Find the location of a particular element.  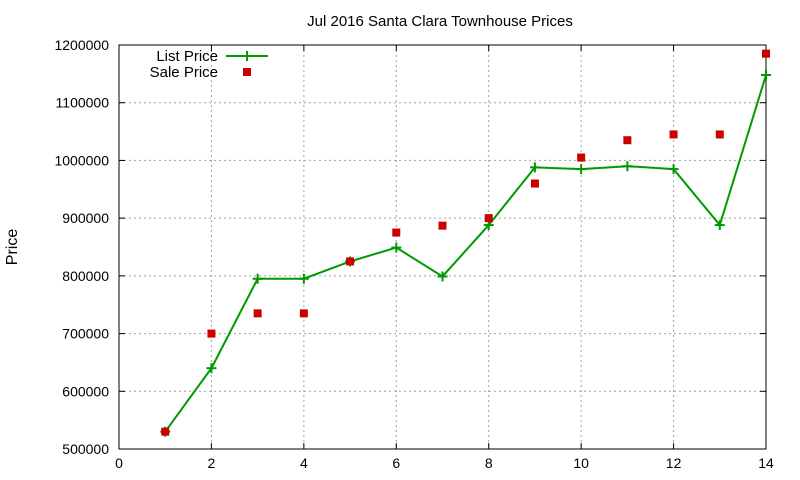

x-tick-label: 8 is located at coordinates (489, 463).